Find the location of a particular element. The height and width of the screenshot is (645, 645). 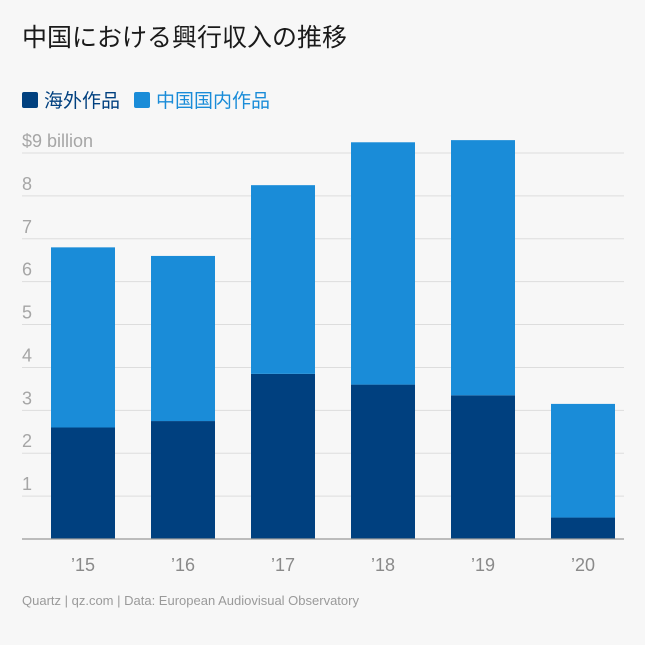

y-tick-label: 5 is located at coordinates (27, 313).